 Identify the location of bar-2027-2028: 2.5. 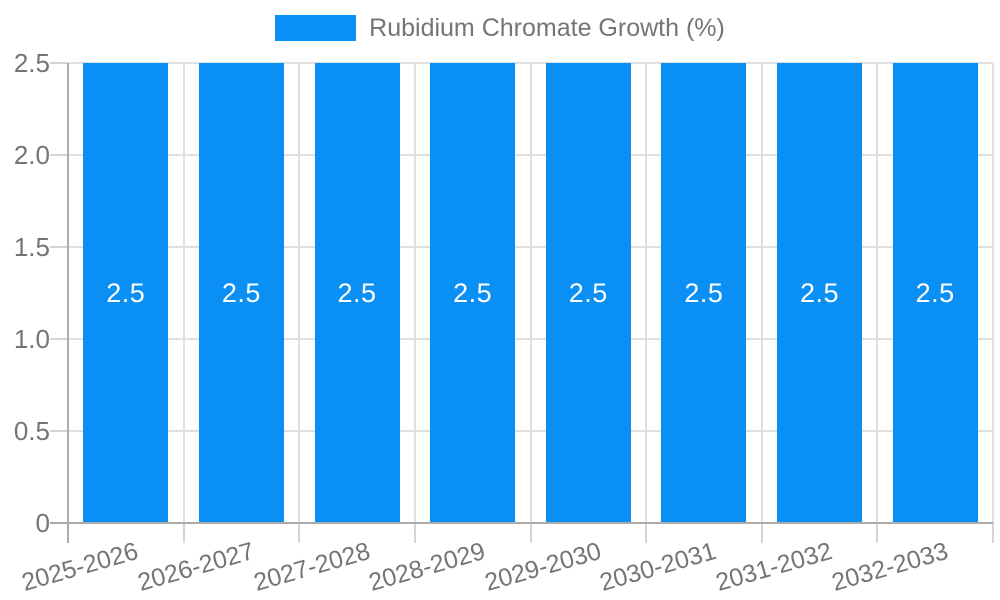
(357, 293).